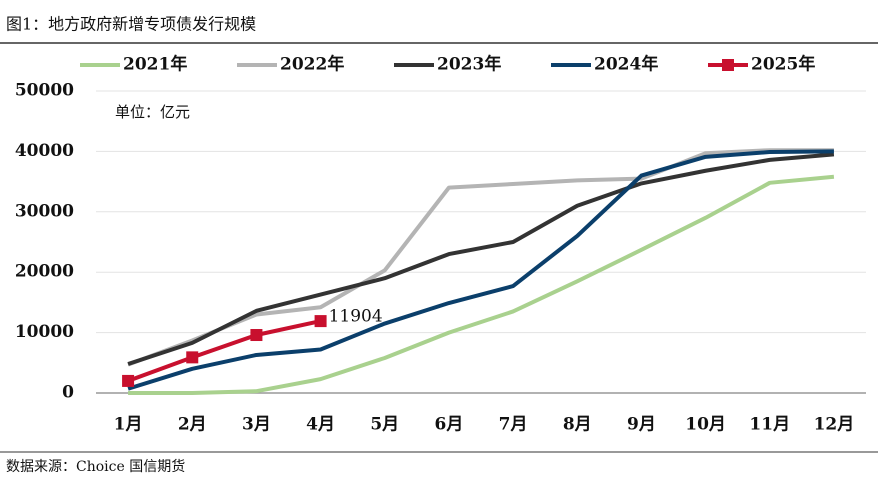 The height and width of the screenshot is (479, 878). I want to click on x-tick-label: 3月, so click(256, 425).